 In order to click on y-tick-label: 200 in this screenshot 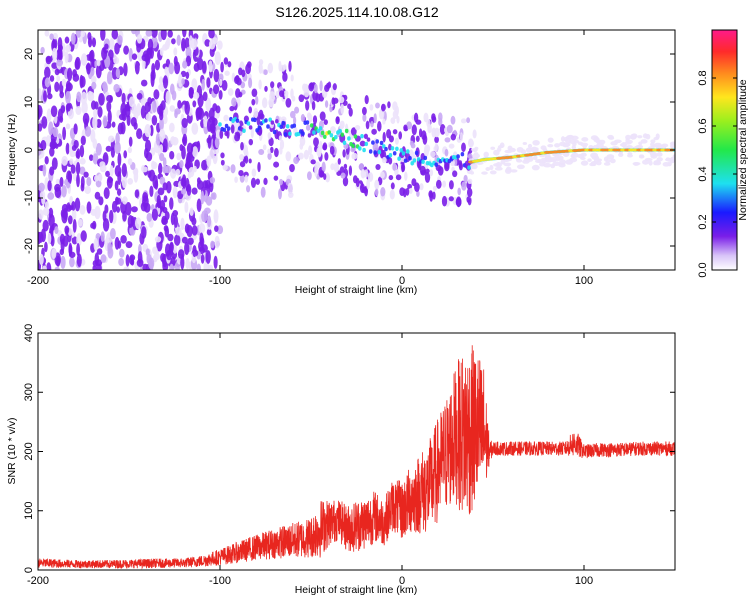, I will do `click(29, 451)`.